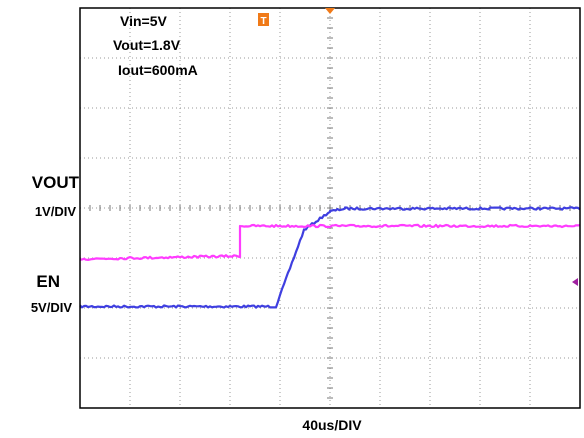 This screenshot has height=438, width=584. What do you see at coordinates (56, 211) in the screenshot?
I see `channel-scale-vout: 1V/DIV` at bounding box center [56, 211].